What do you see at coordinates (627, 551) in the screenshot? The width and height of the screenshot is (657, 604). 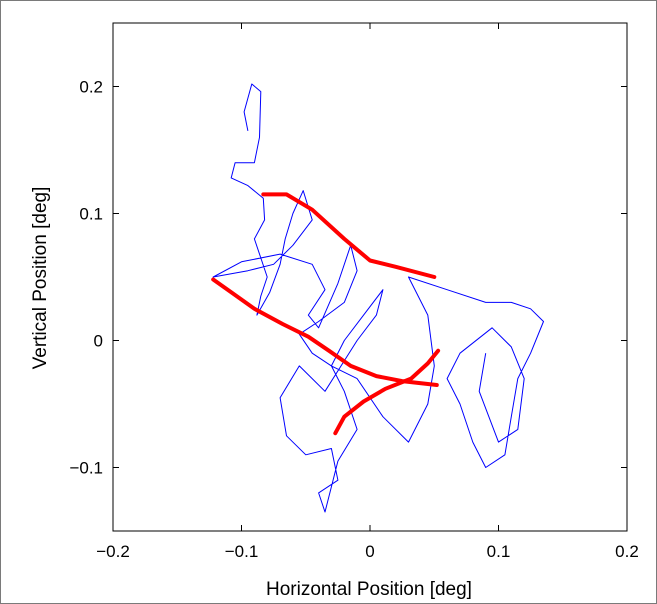 I see `x-tick-label: 0.2` at bounding box center [627, 551].